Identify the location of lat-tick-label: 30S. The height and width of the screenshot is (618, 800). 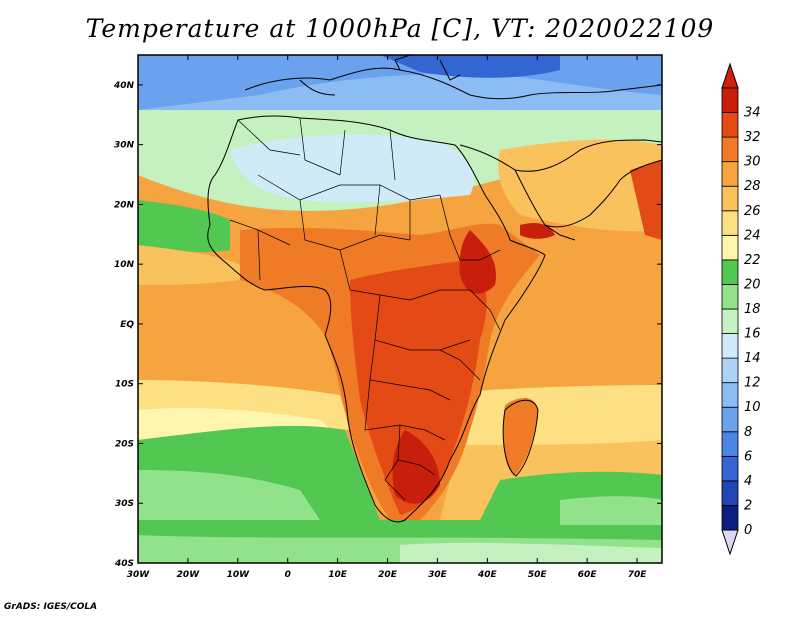
(124, 504).